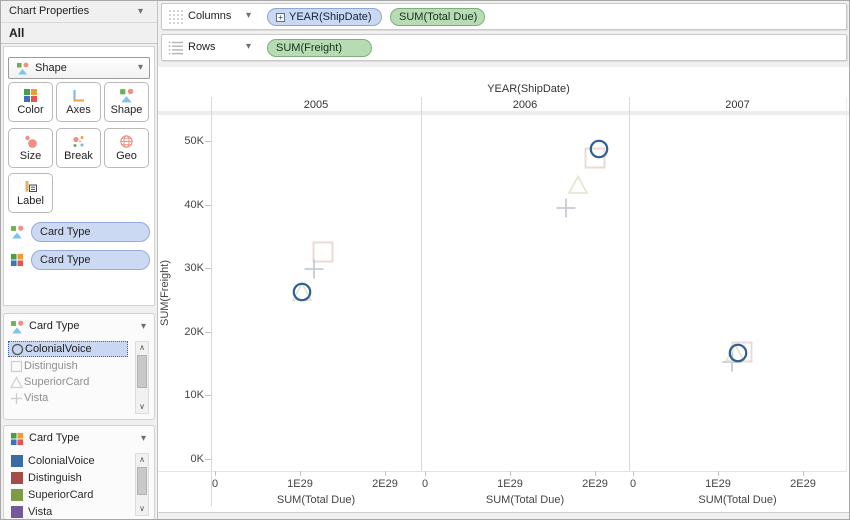 The width and height of the screenshot is (850, 520). What do you see at coordinates (68, 366) in the screenshot?
I see `legend-item-distinguish: Distinguish` at bounding box center [68, 366].